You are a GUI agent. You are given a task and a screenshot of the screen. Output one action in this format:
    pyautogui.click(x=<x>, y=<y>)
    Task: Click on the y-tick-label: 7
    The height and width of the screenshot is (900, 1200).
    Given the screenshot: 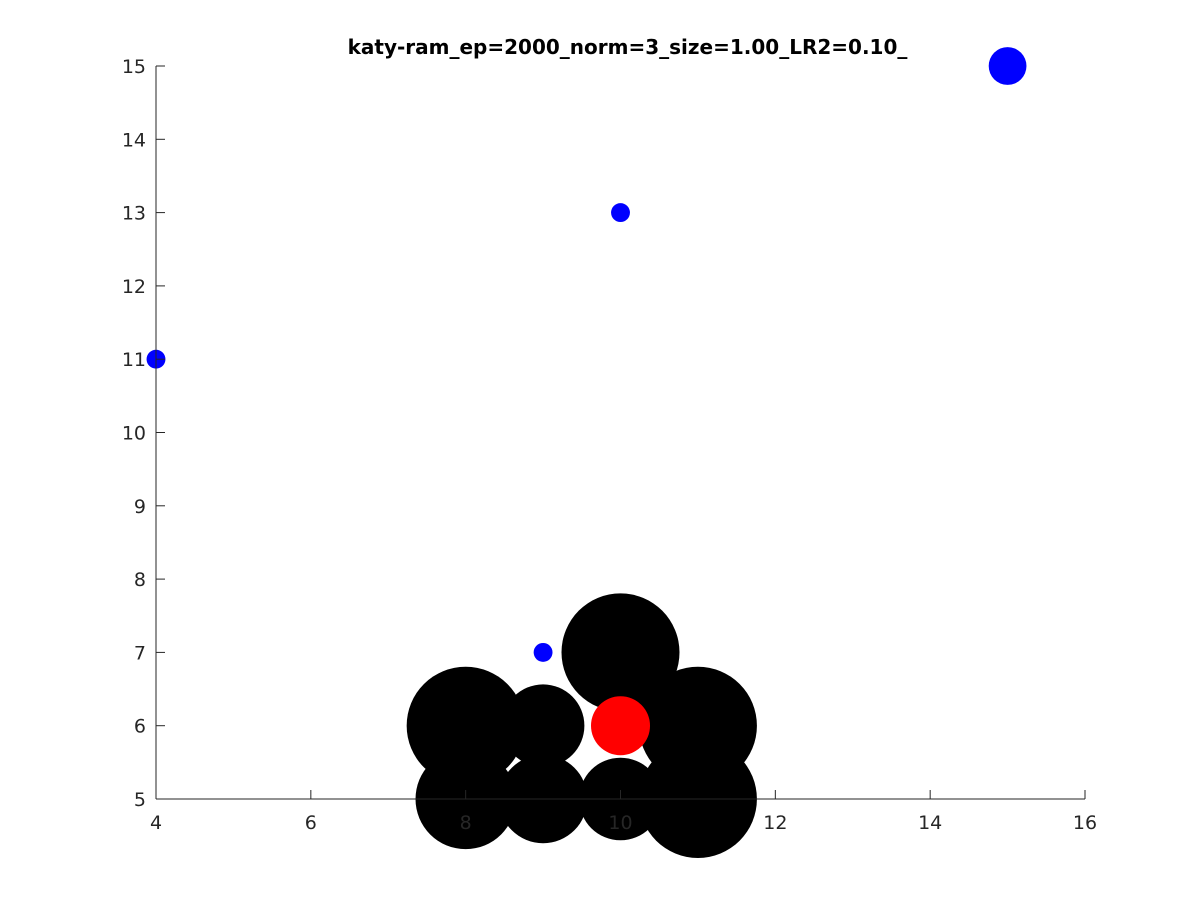 What is the action you would take?
    pyautogui.click(x=140, y=653)
    